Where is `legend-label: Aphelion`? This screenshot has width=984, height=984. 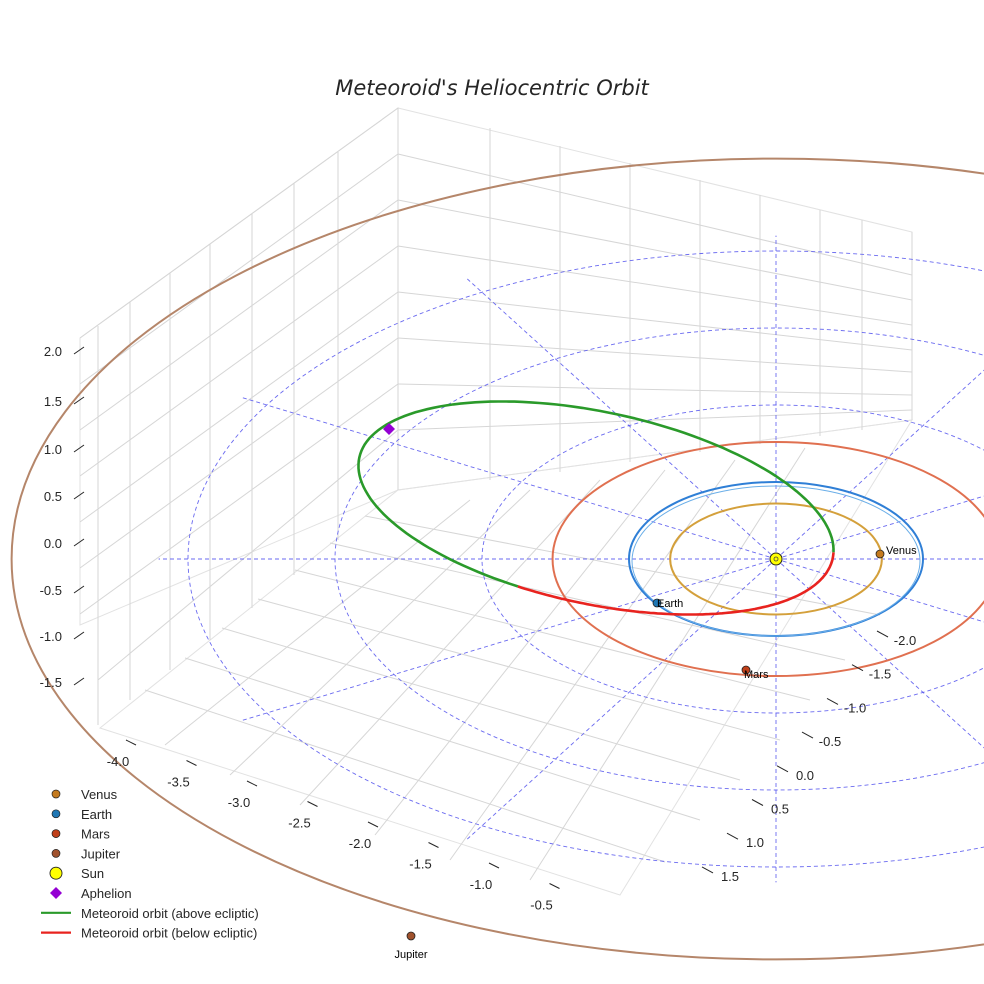
legend-label: Aphelion is located at coordinates (106, 893).